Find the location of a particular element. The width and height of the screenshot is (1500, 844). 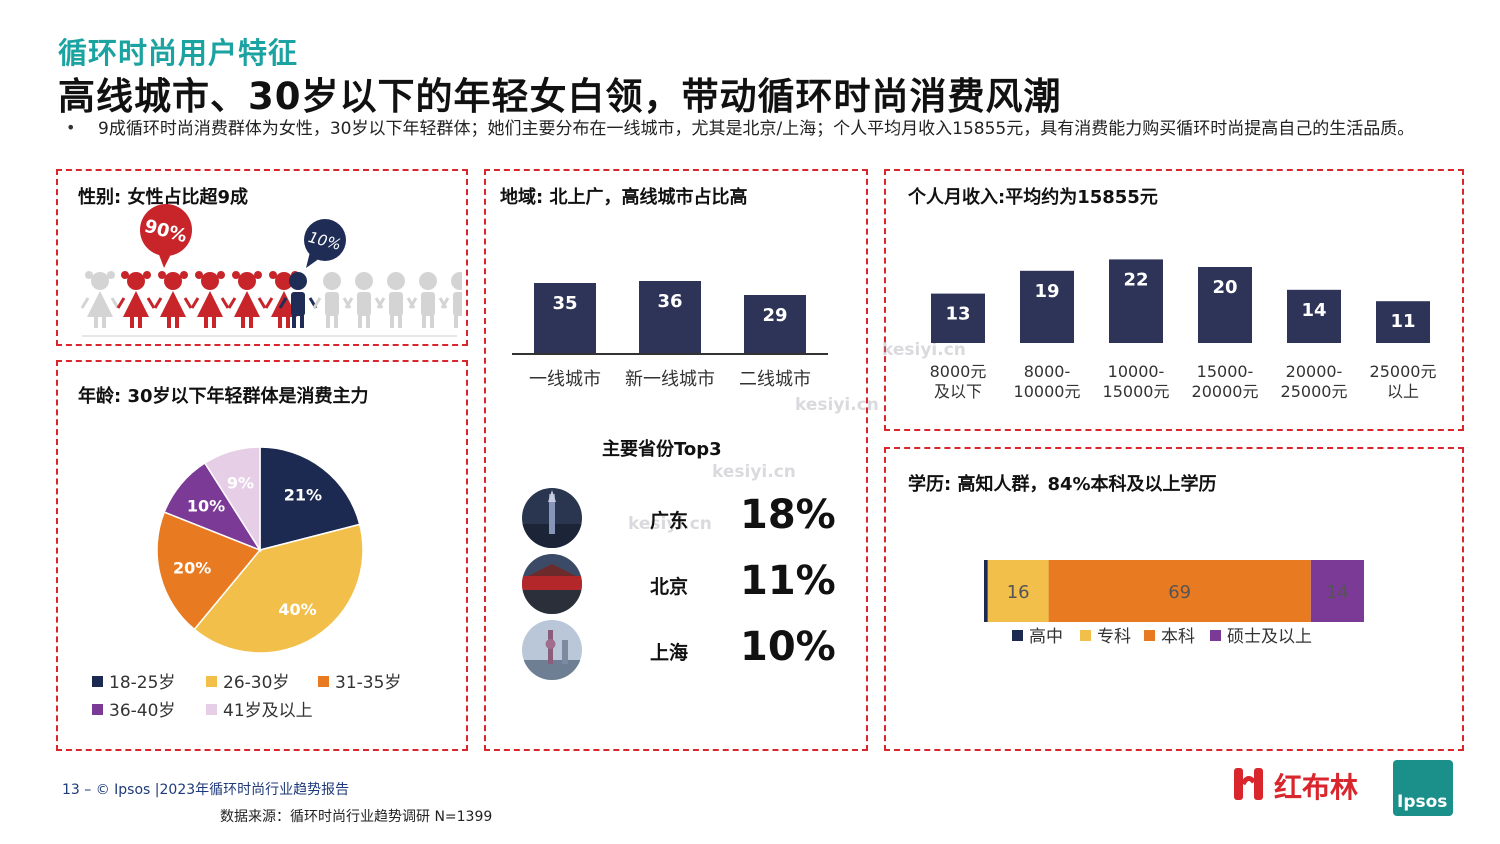

ipsos-logo: Ipsos is located at coordinates (1423, 788).